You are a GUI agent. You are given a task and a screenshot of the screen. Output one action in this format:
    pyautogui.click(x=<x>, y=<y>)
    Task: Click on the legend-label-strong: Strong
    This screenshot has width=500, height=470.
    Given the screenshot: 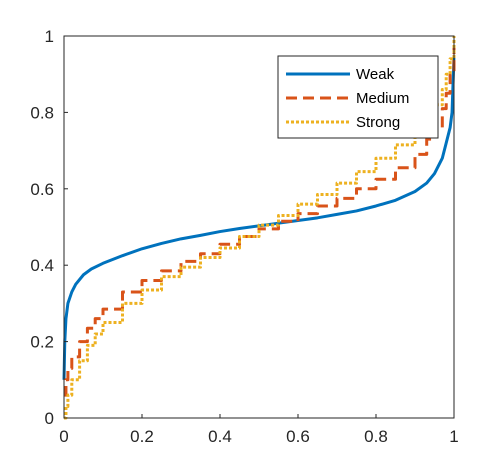 What is the action you would take?
    pyautogui.click(x=378, y=122)
    